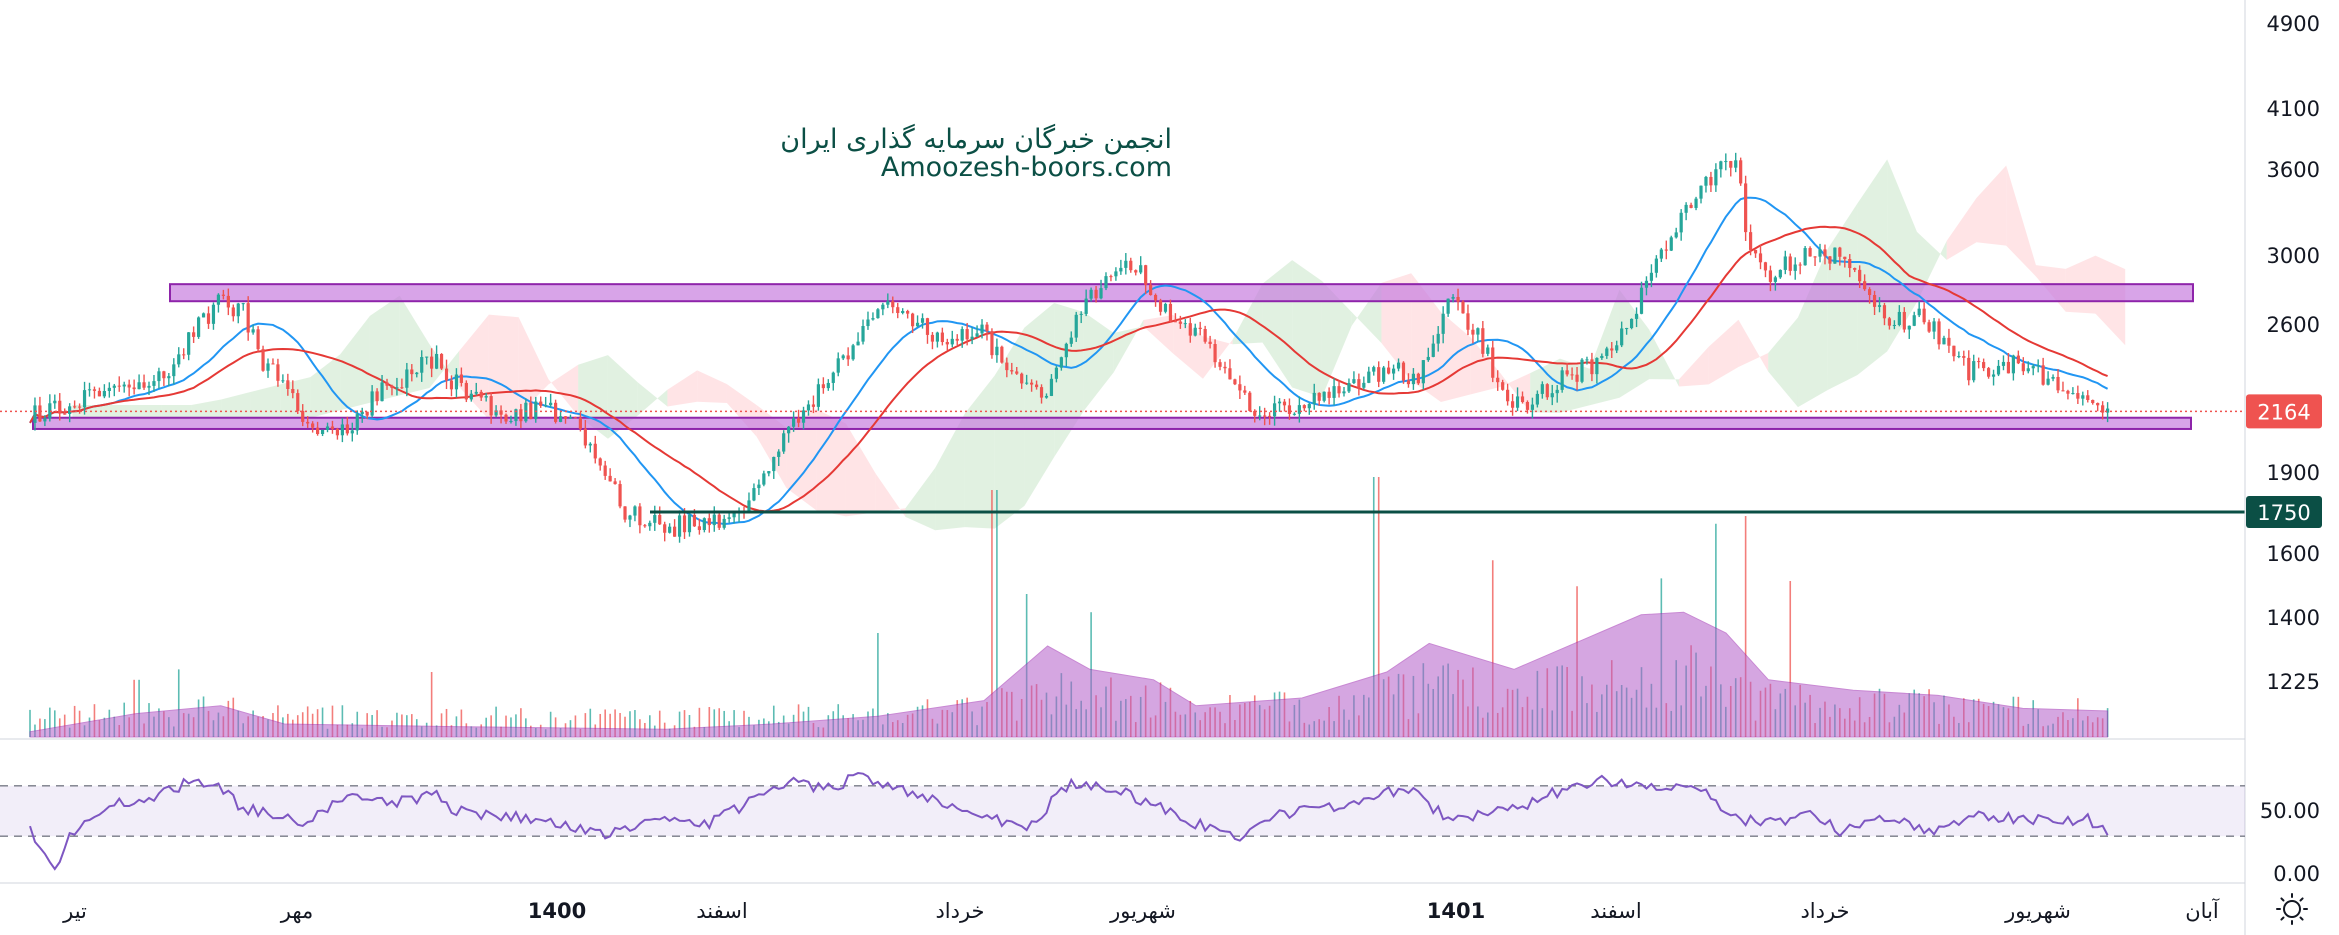 The width and height of the screenshot is (2339, 935). What do you see at coordinates (2284, 511) in the screenshot?
I see `support-price-tag` at bounding box center [2284, 511].